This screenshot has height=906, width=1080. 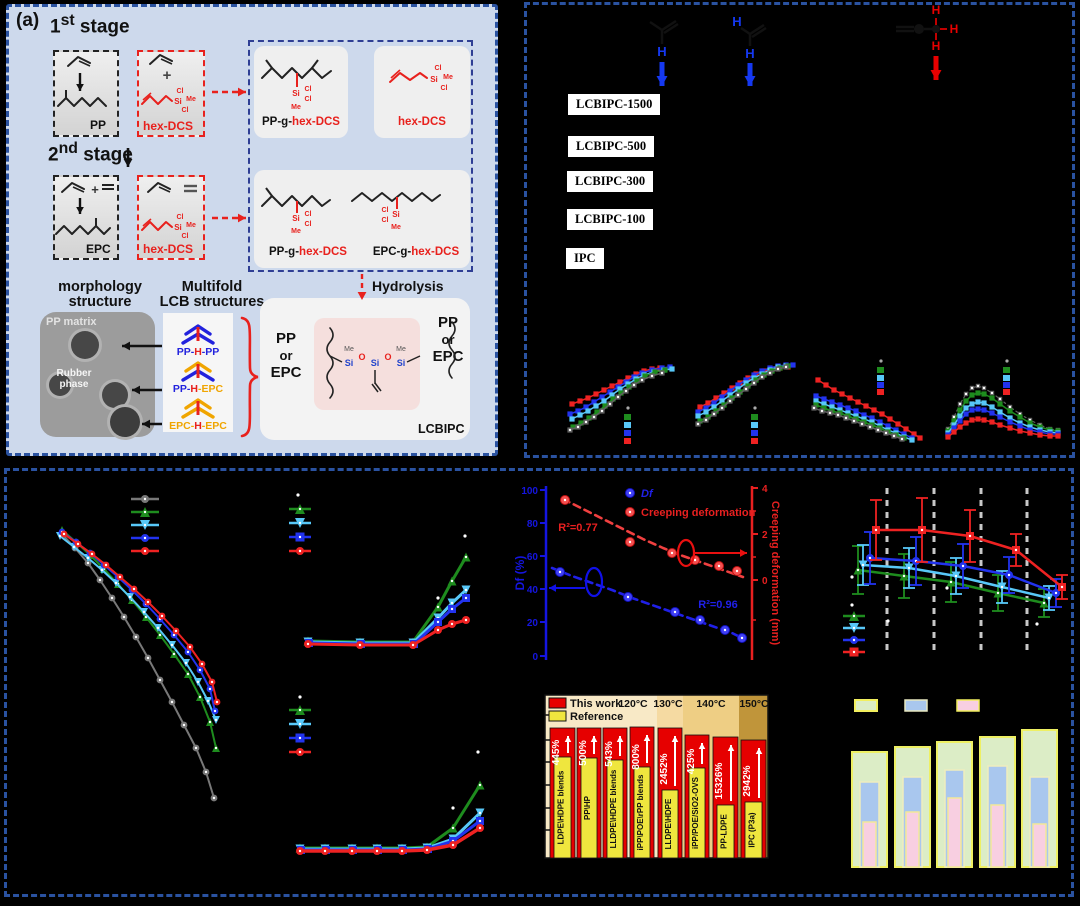 What do you see at coordinates (416, 252) in the screenshot?
I see `epc-g-hexdcs-label: EPC-g-hex-DCS` at bounding box center [416, 252].